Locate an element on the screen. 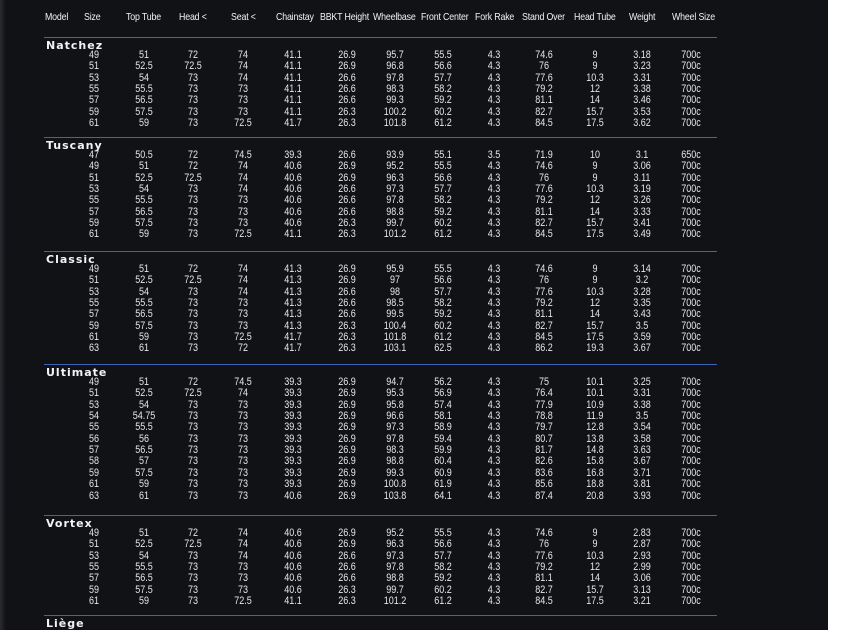 Image resolution: width=846 pixels, height=630 pixels. table-cell: 56.5 is located at coordinates (144, 578).